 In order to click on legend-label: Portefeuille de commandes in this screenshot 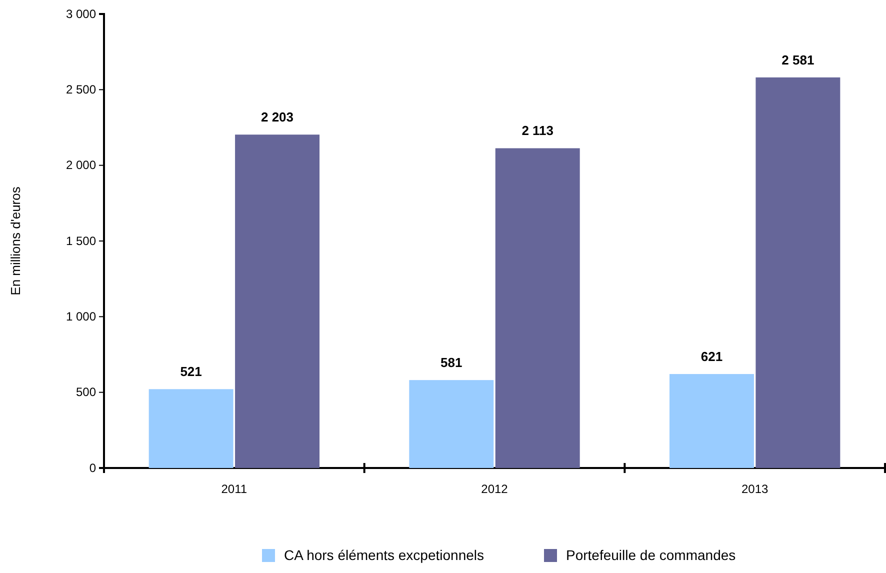, I will do `click(651, 555)`.